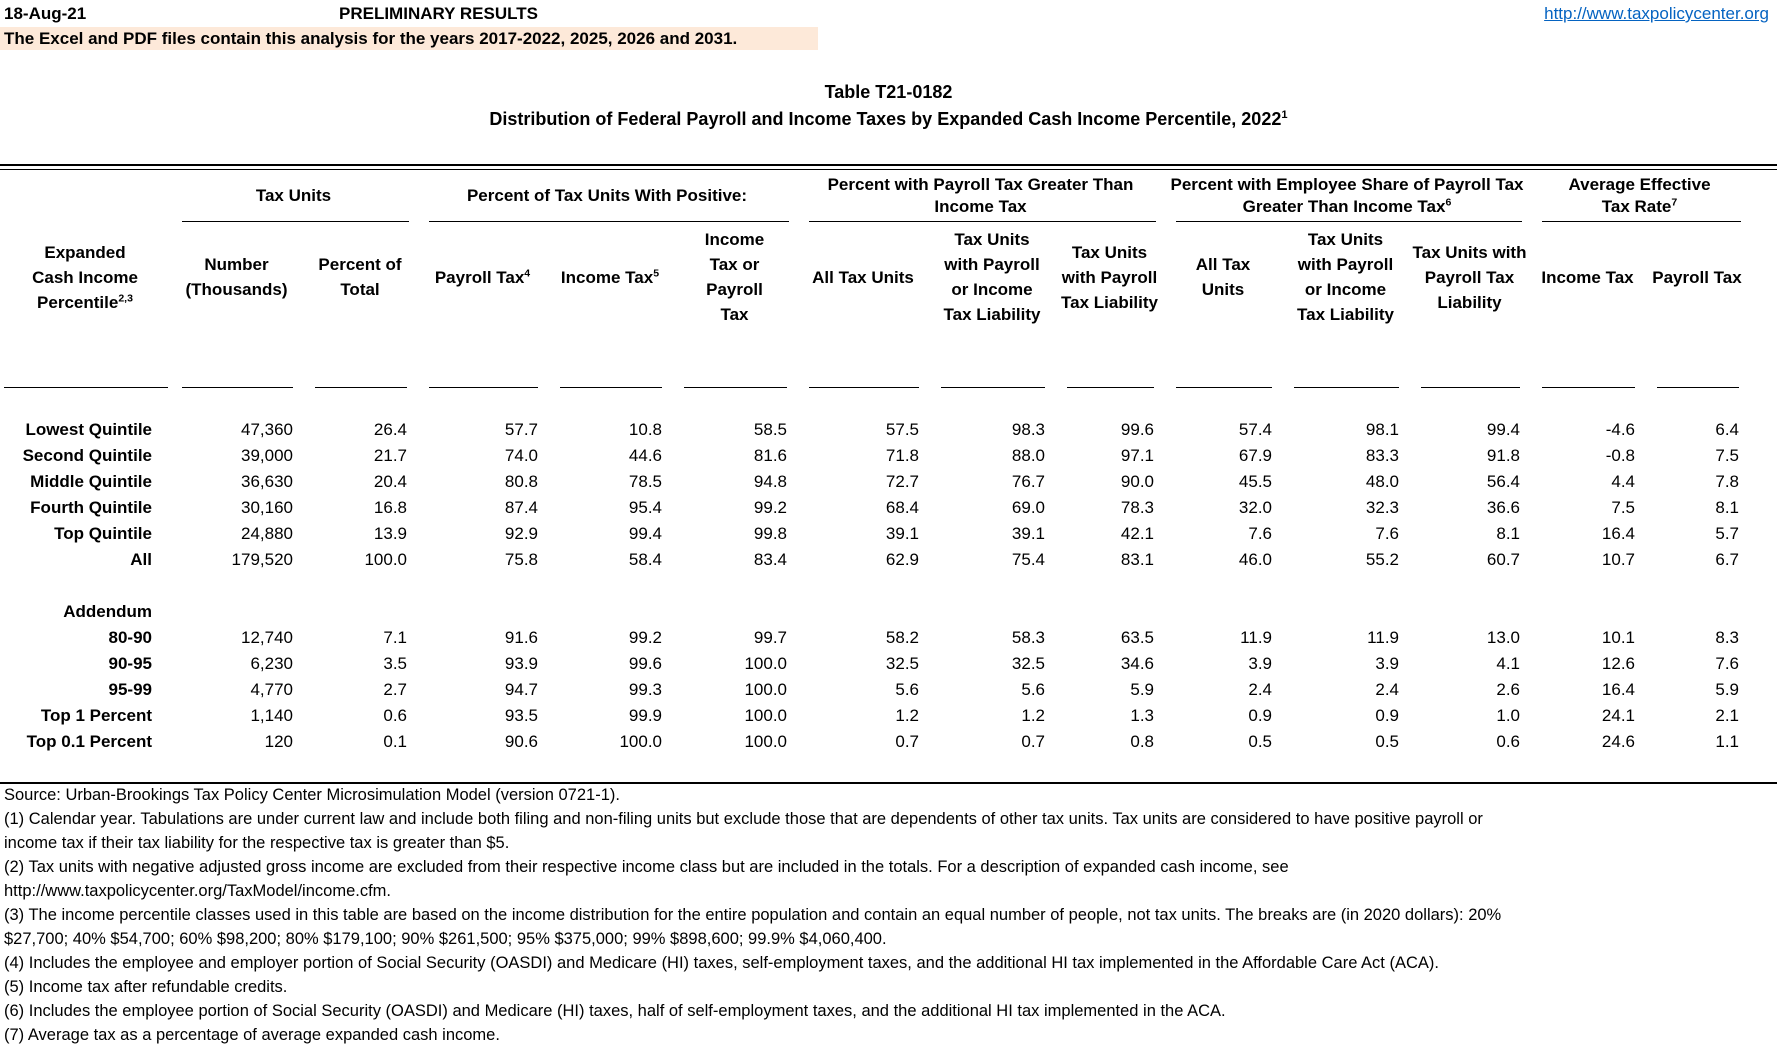 The height and width of the screenshot is (1059, 1777). What do you see at coordinates (902, 637) in the screenshot?
I see `table-cell: 58.2` at bounding box center [902, 637].